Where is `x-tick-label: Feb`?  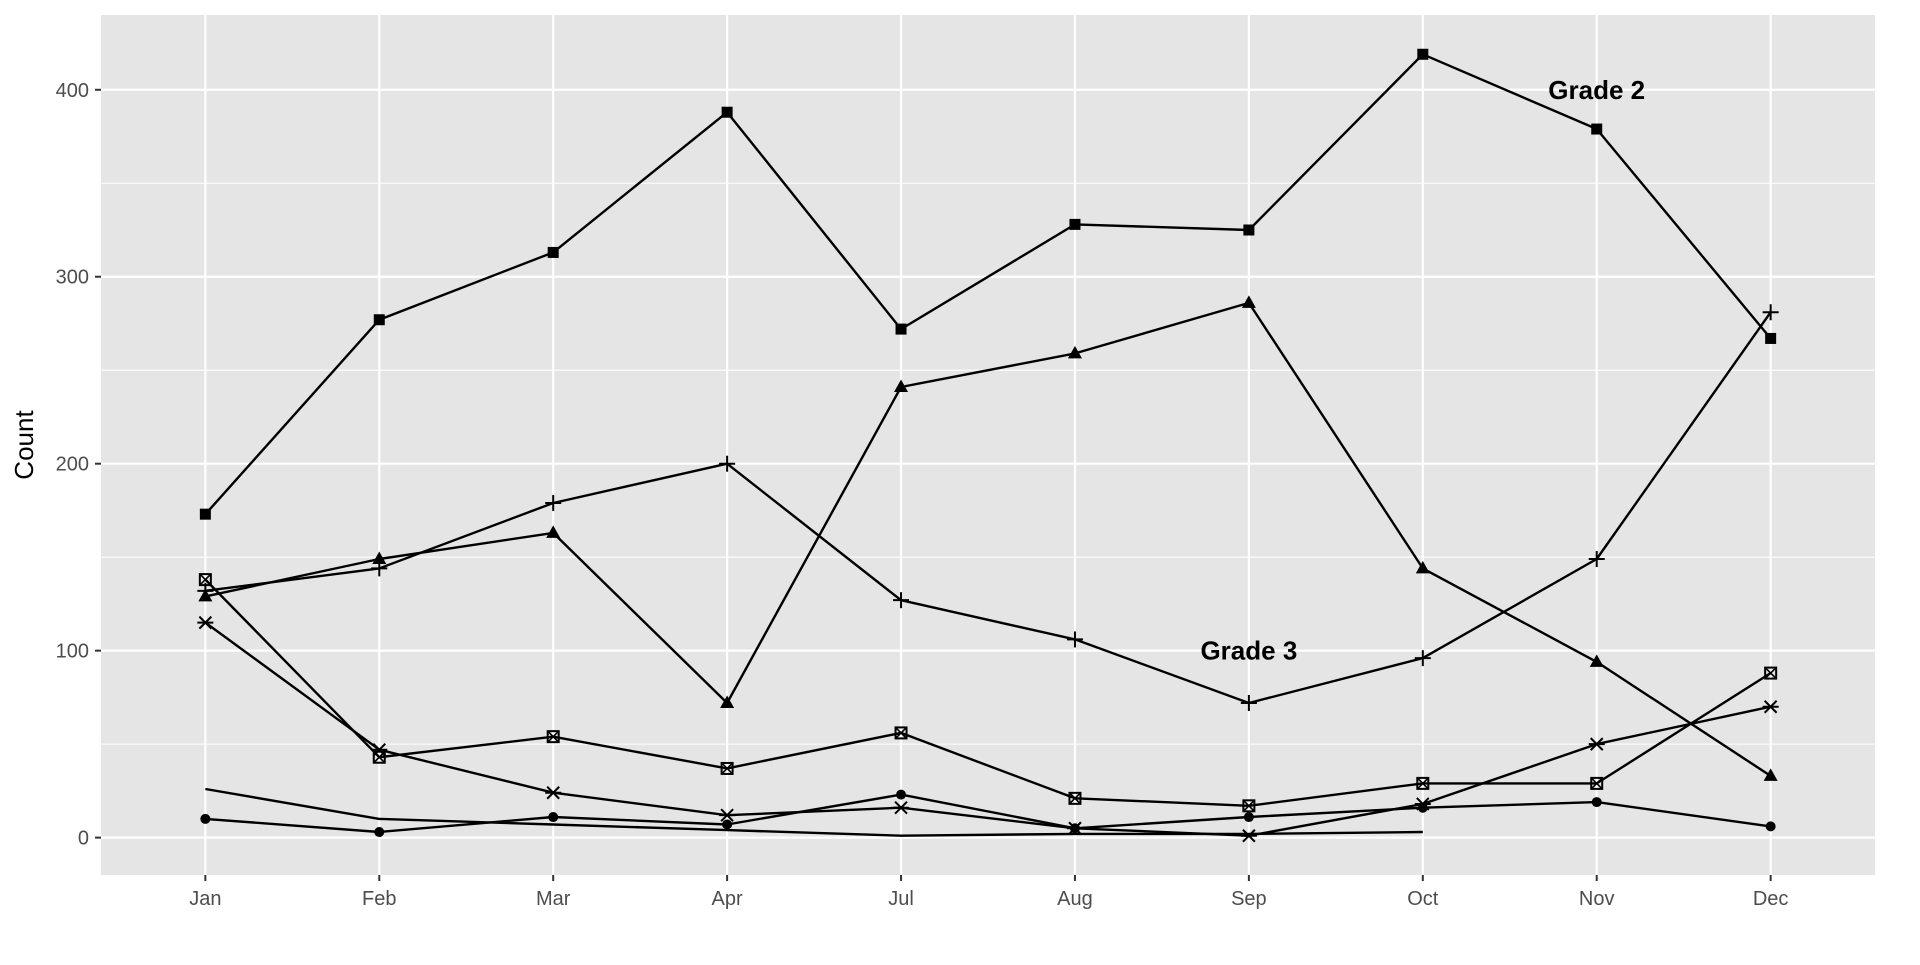
x-tick-label: Feb is located at coordinates (379, 899).